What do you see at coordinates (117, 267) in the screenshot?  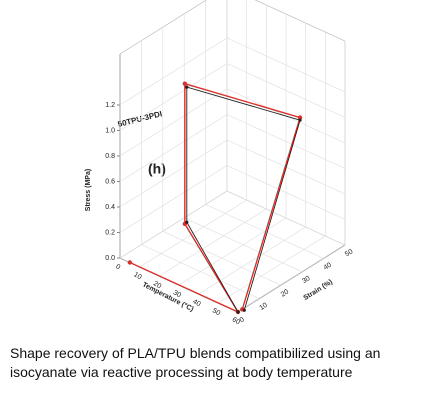 I see `x-tick-label: 0` at bounding box center [117, 267].